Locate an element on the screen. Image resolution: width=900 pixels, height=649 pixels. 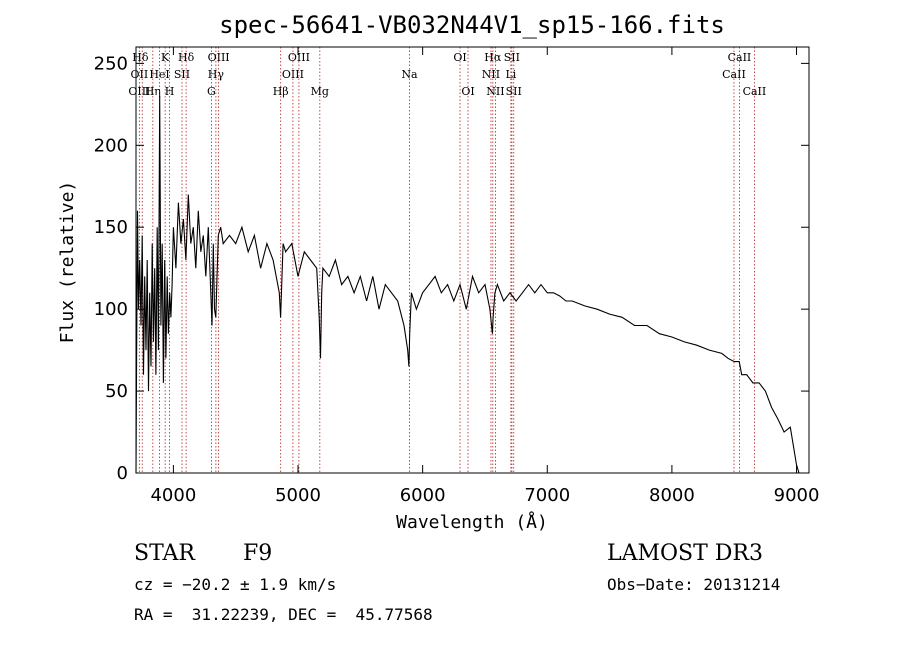
spectral-line-label: OII is located at coordinates (140, 74).